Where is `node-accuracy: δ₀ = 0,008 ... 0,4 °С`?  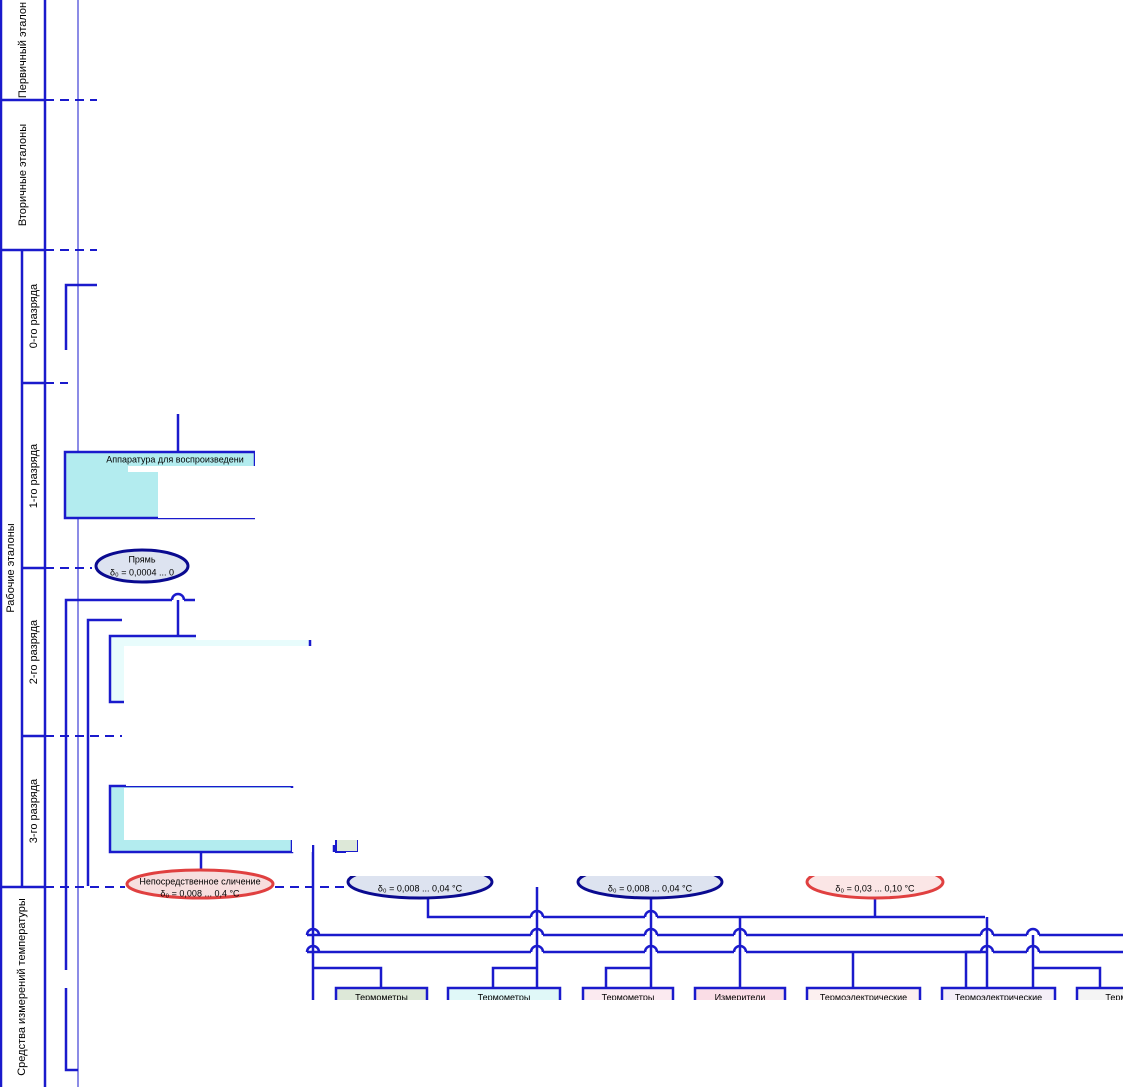
node-accuracy: δ₀ = 0,008 ... 0,4 °С is located at coordinates (200, 893).